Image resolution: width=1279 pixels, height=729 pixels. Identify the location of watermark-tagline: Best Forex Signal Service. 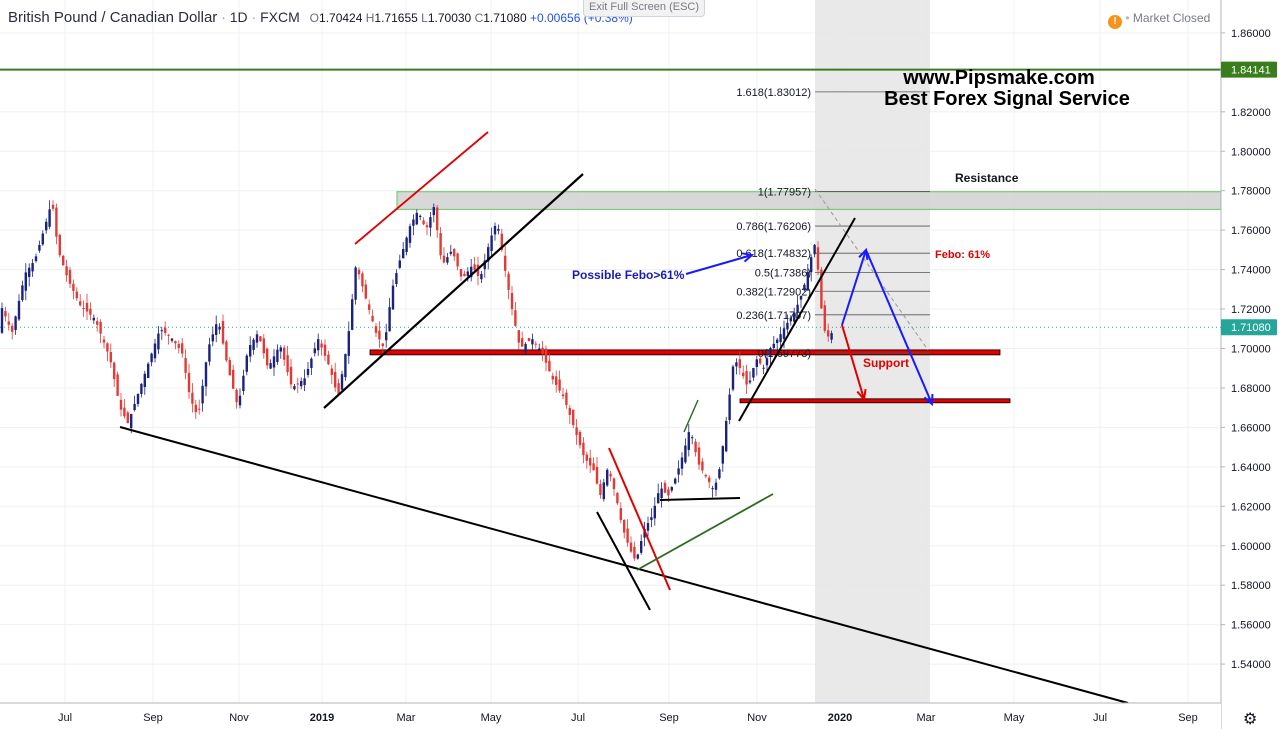
(1007, 99).